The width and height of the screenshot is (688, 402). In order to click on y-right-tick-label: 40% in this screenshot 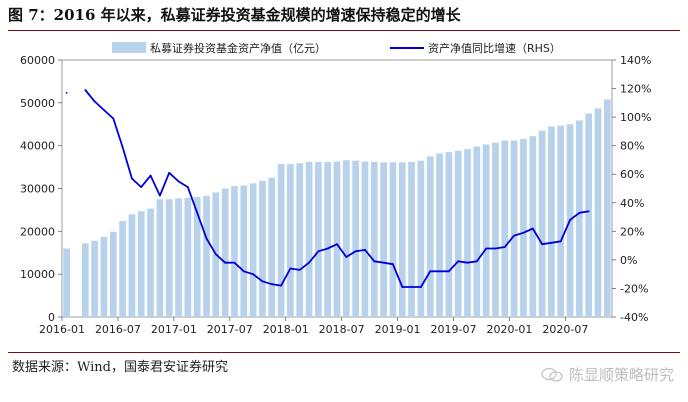, I will do `click(632, 203)`.